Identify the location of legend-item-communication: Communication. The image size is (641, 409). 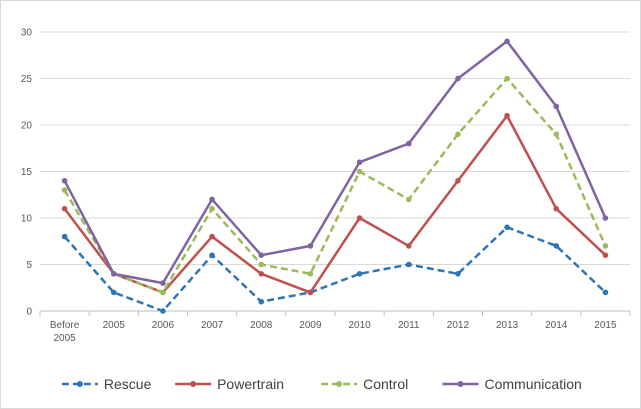
(512, 384).